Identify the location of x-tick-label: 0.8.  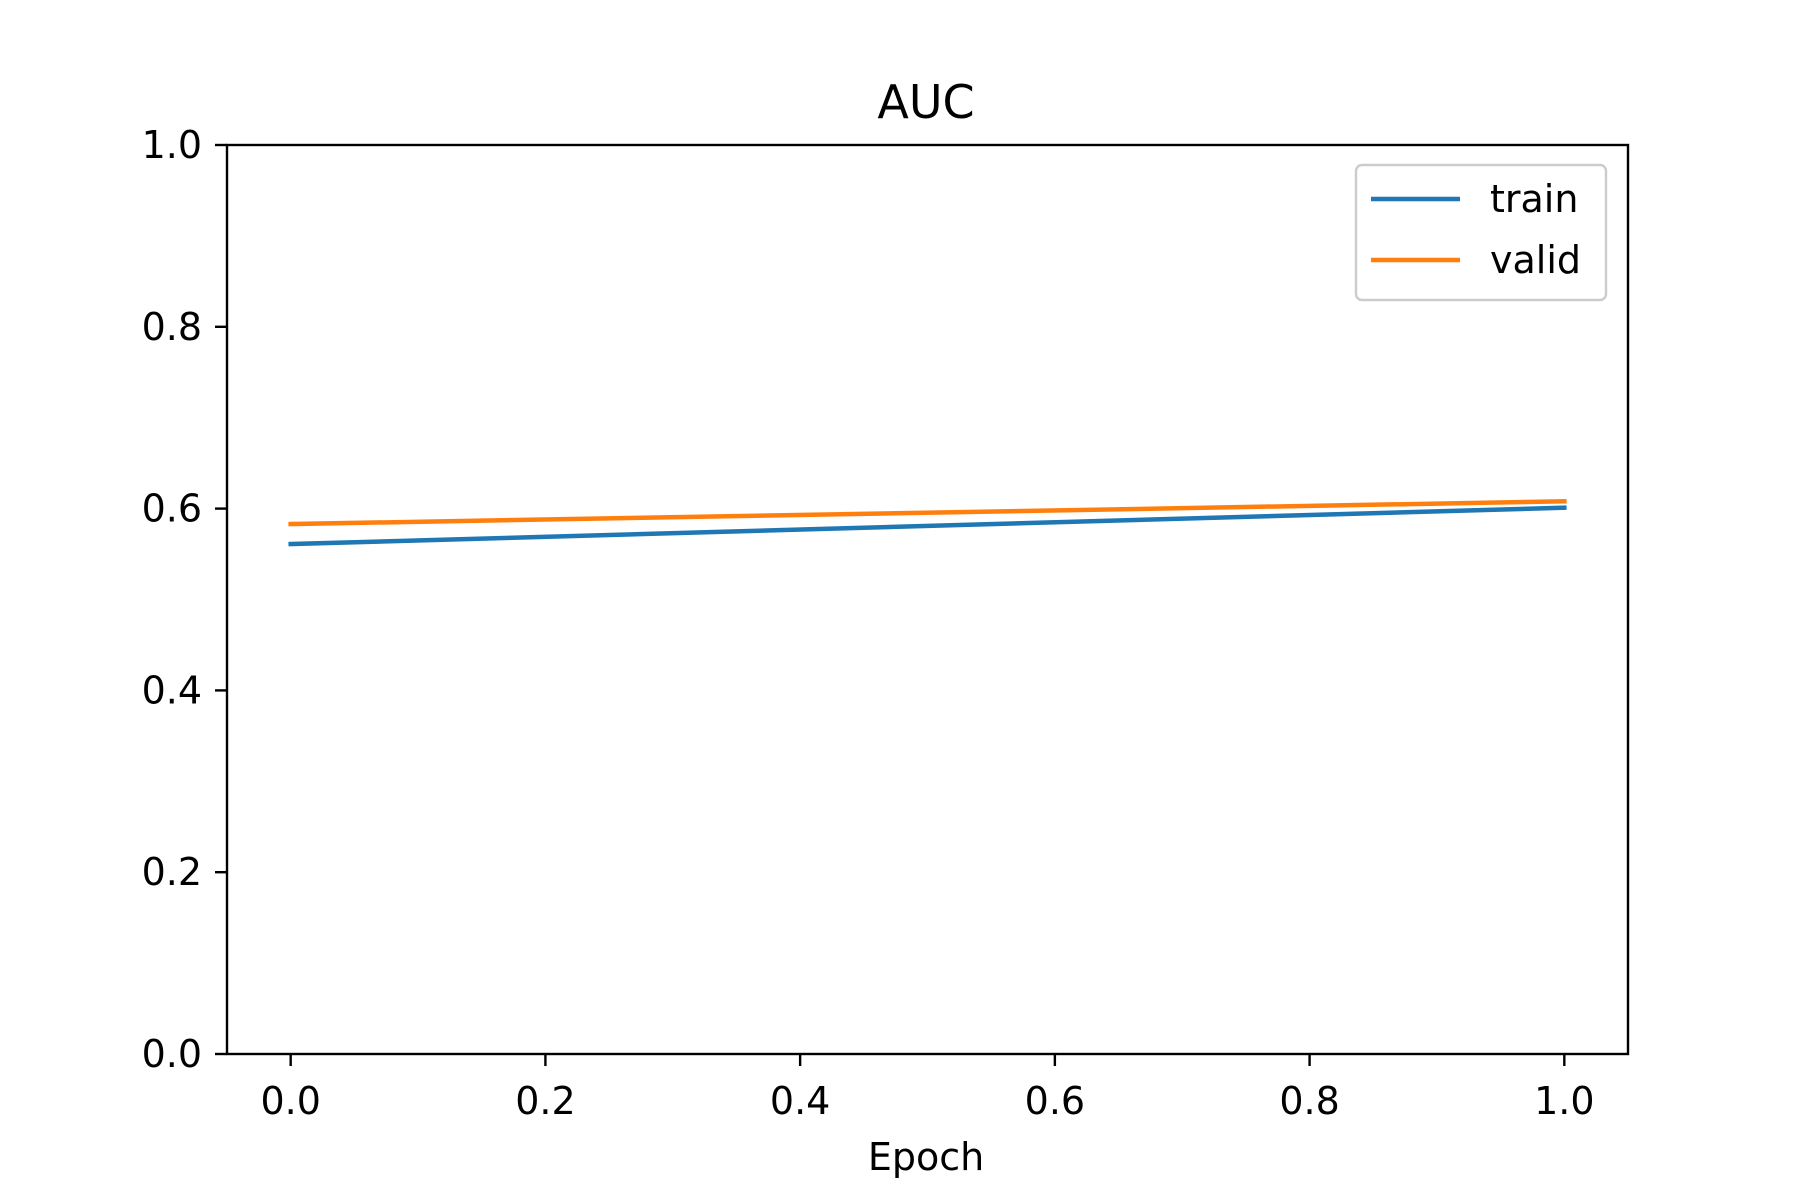
(1309, 1101).